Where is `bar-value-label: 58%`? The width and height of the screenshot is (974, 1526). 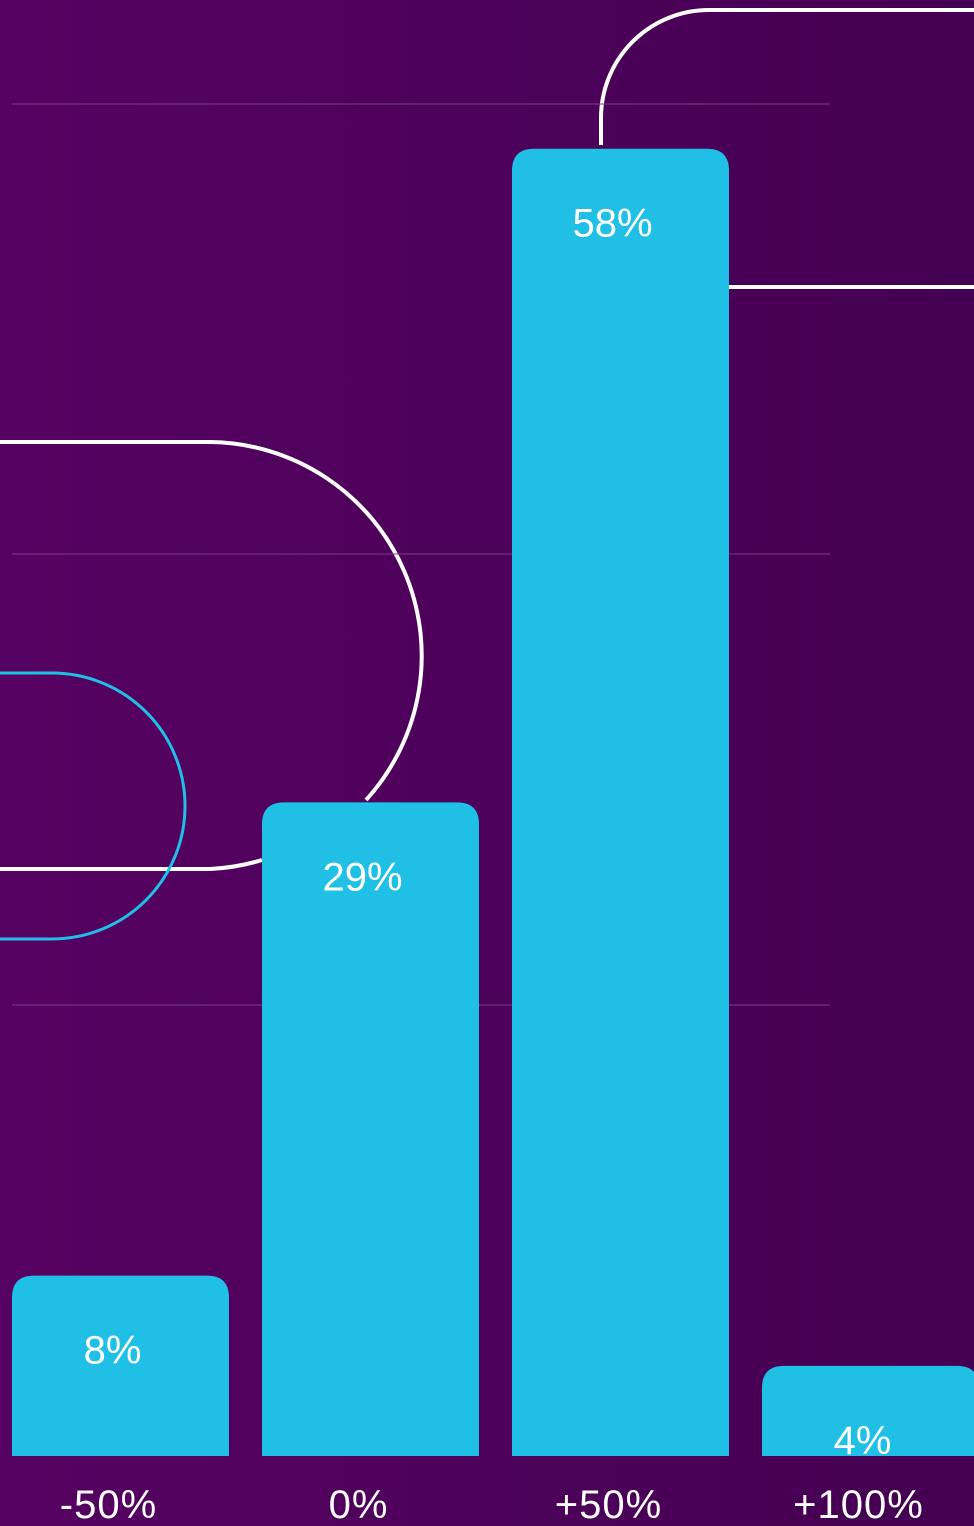 bar-value-label: 58% is located at coordinates (612, 224).